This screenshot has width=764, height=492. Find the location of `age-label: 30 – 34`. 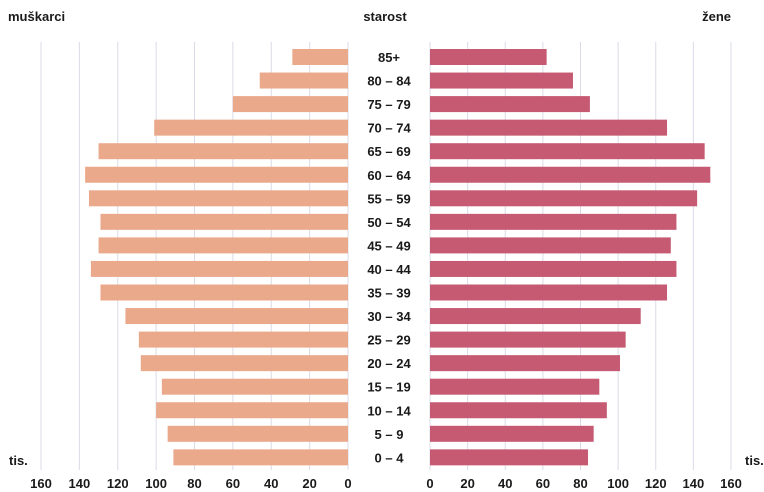

age-label: 30 – 34 is located at coordinates (389, 316).